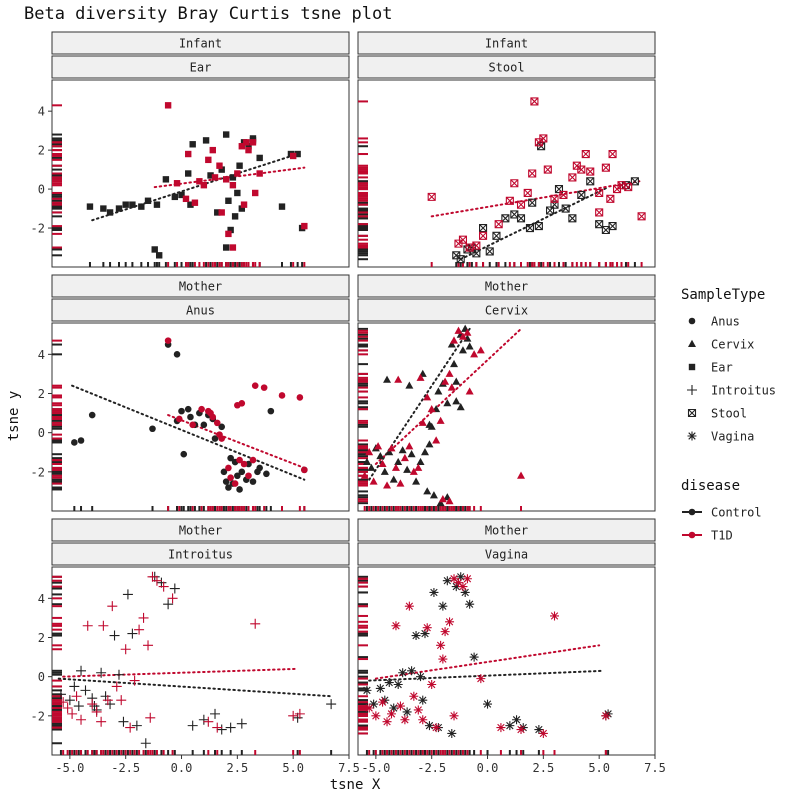 The width and height of the screenshot is (800, 800). What do you see at coordinates (180, 672) in the screenshot?
I see `trend-line-t1d` at bounding box center [180, 672].